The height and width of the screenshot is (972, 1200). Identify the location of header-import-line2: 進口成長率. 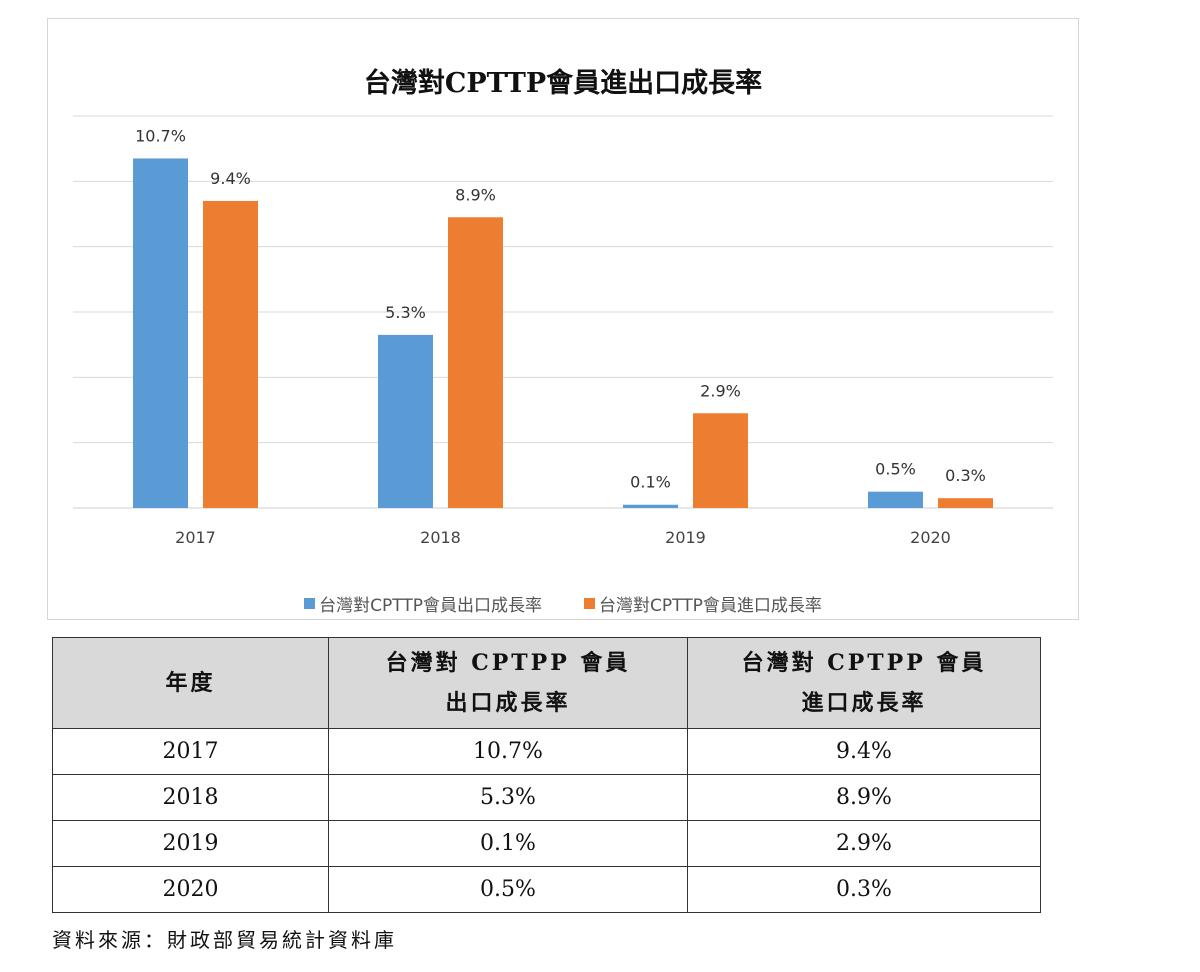
(864, 703).